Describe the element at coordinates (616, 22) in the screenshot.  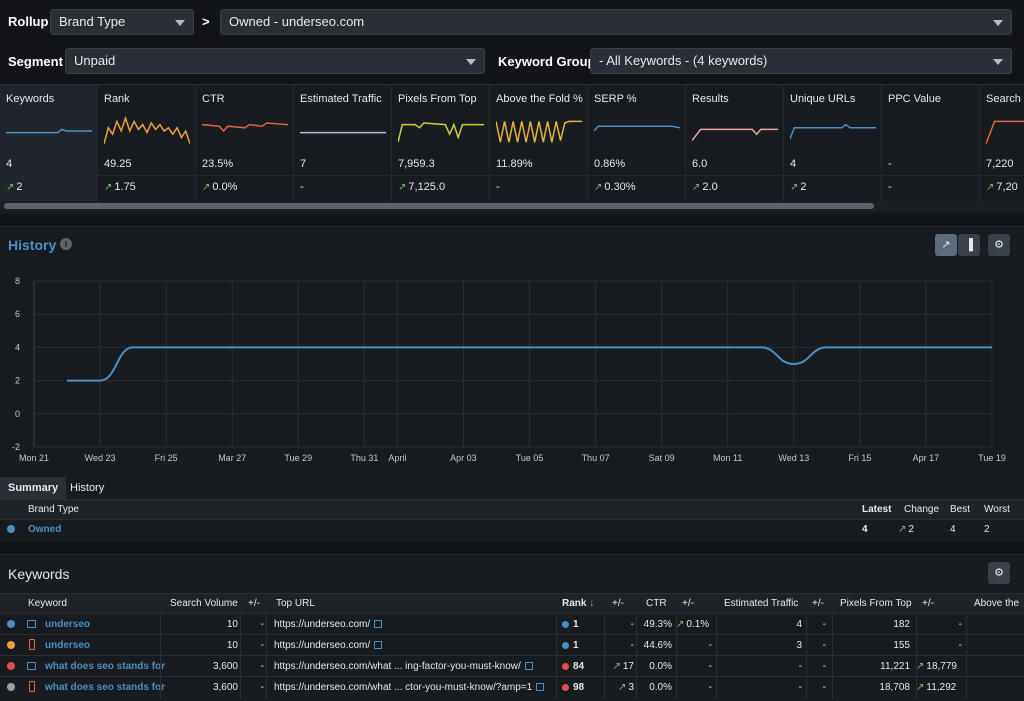
I see `rollup-target-select: Owned - underseo.com` at that location.